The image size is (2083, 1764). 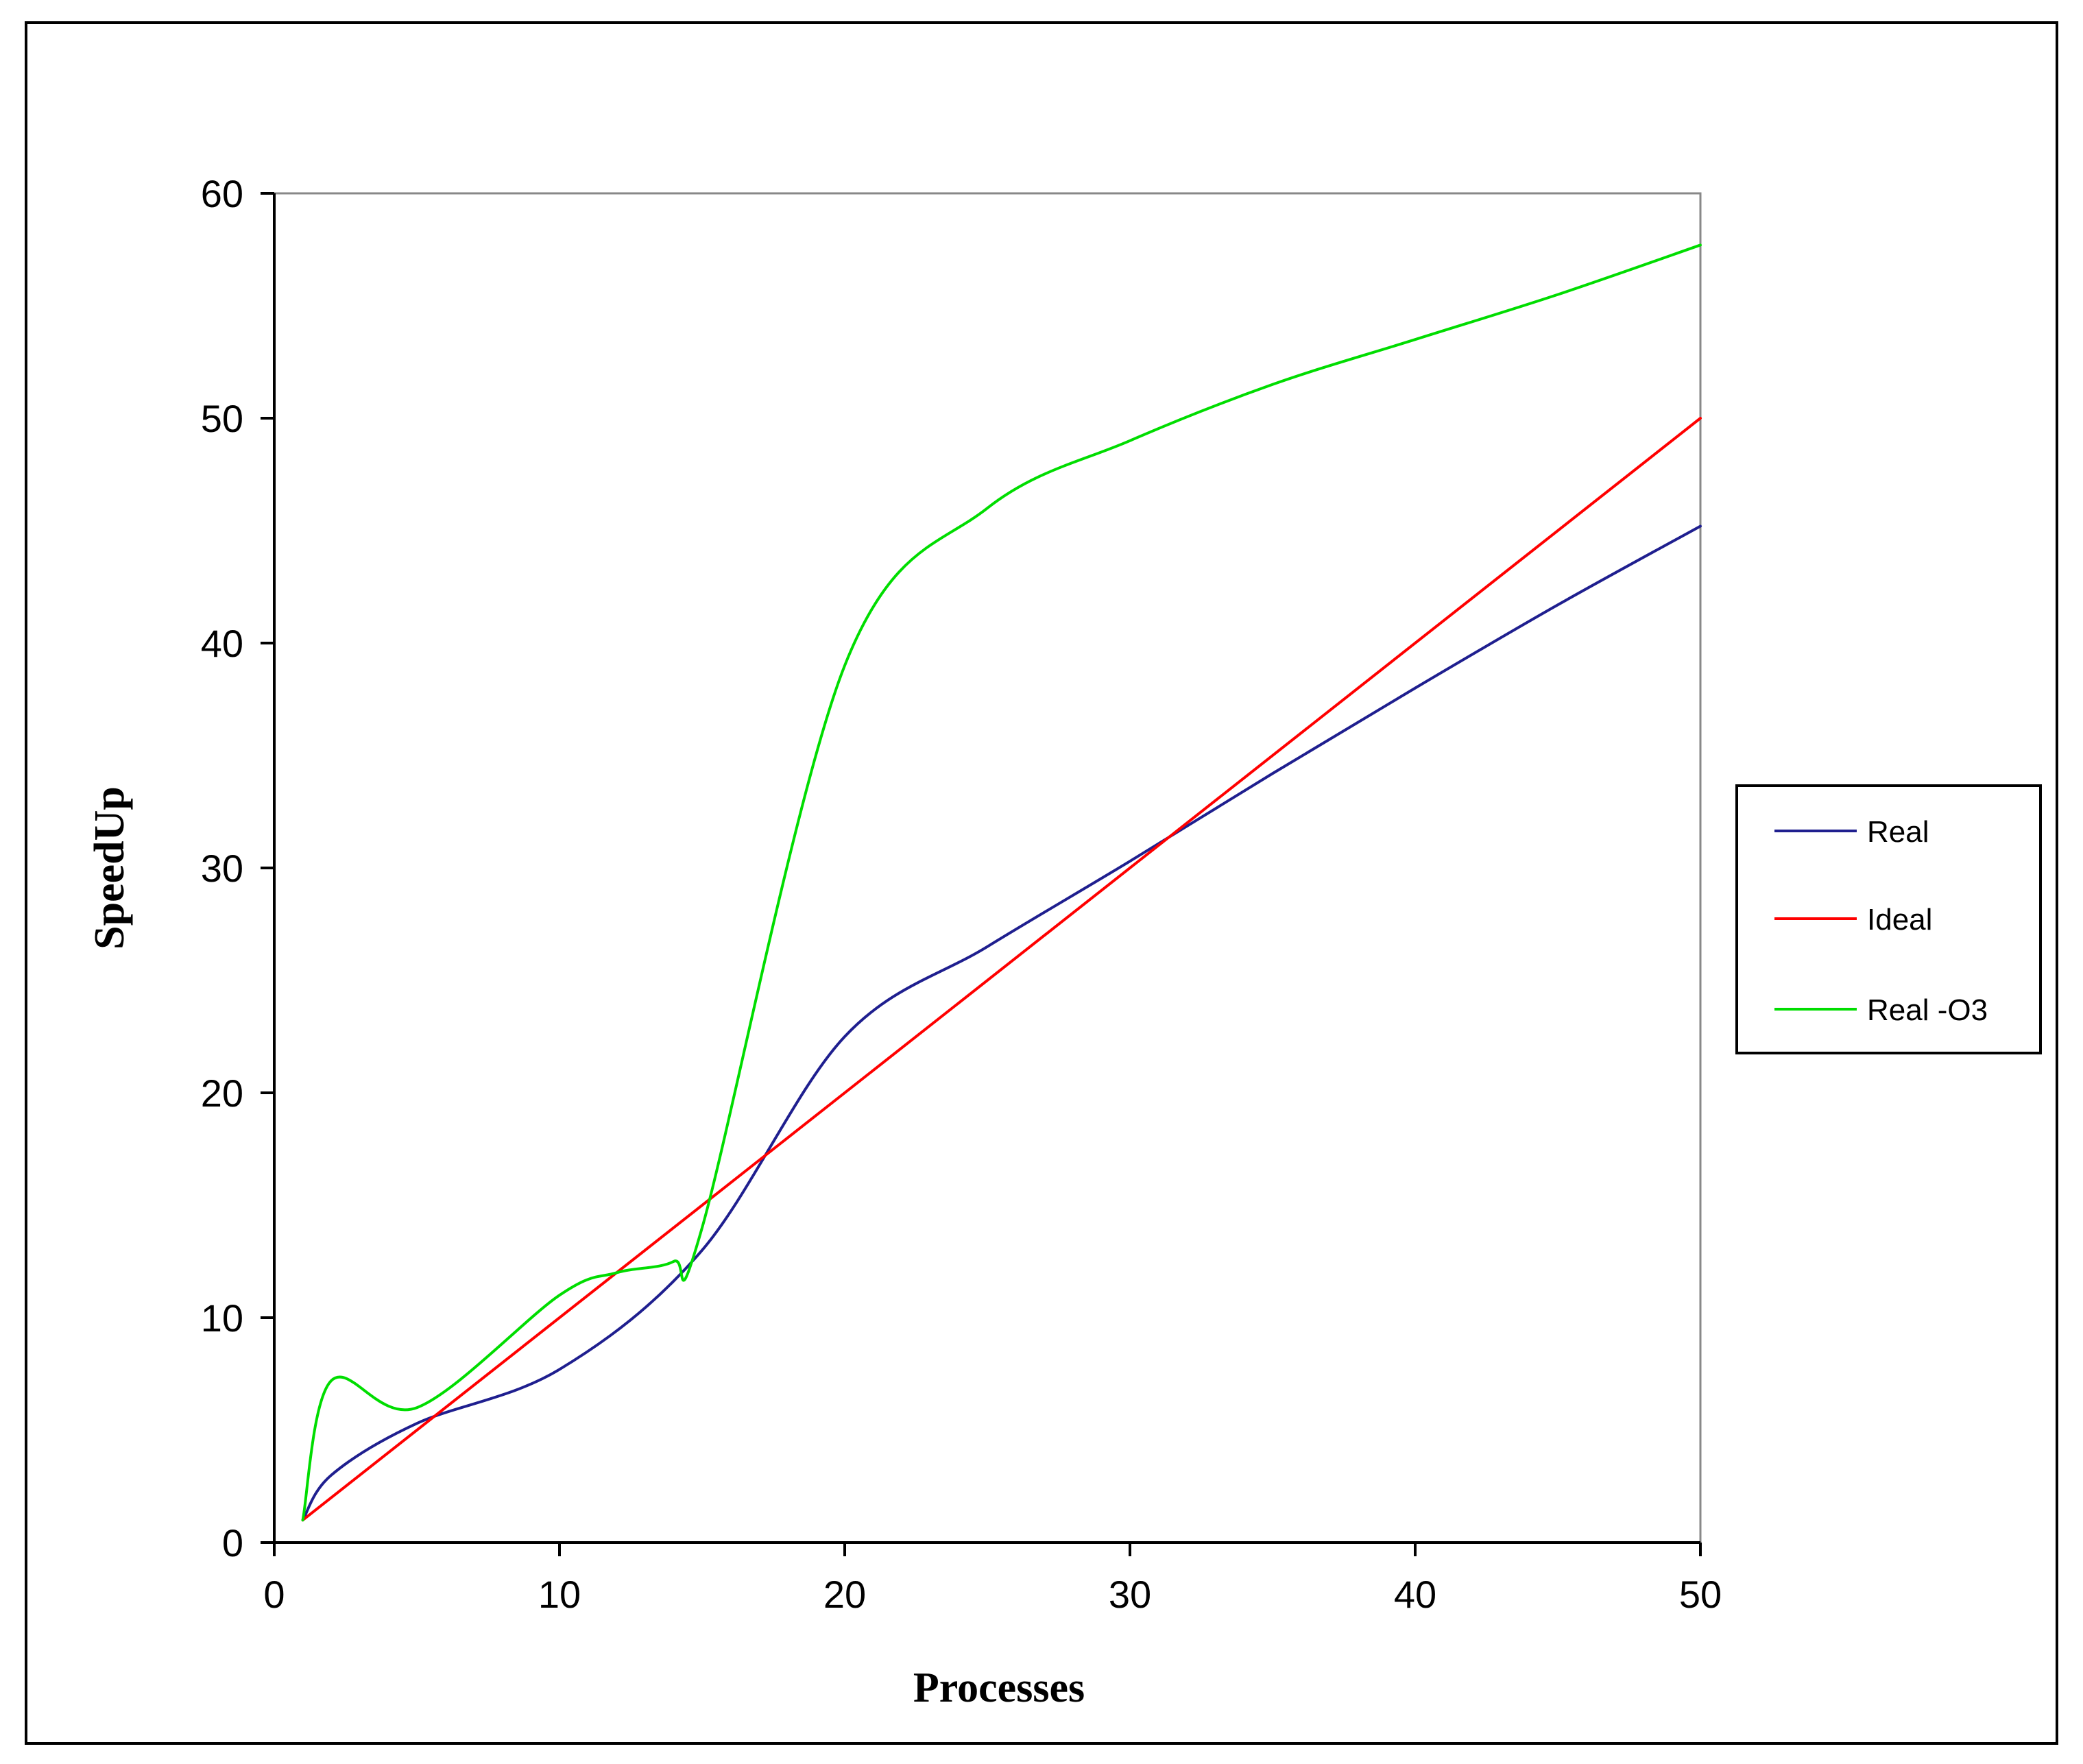 I want to click on y-tick-label: 0, so click(x=232, y=1542).